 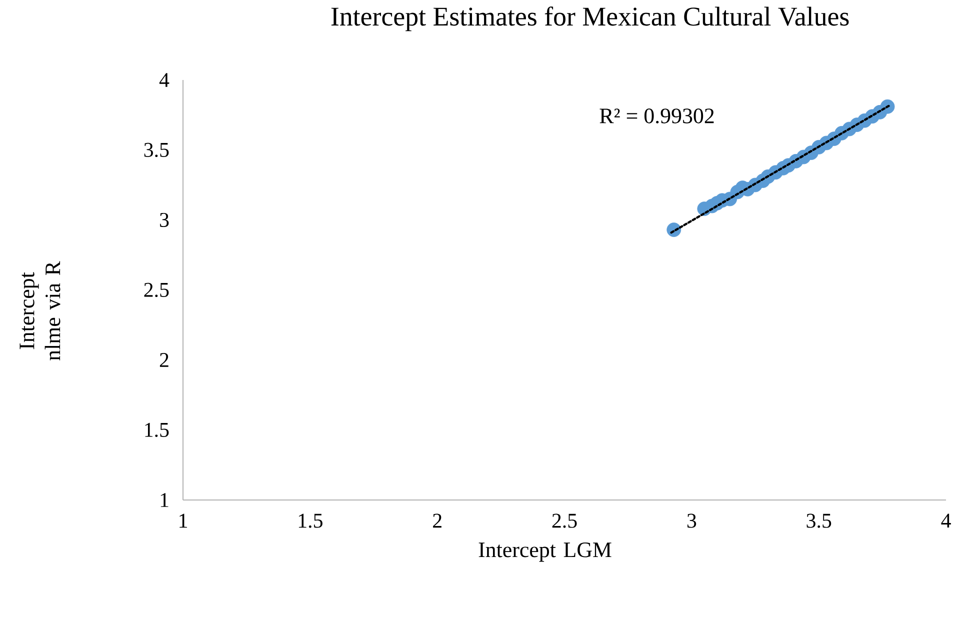 I want to click on y-tick-label: 1.5, so click(x=157, y=430).